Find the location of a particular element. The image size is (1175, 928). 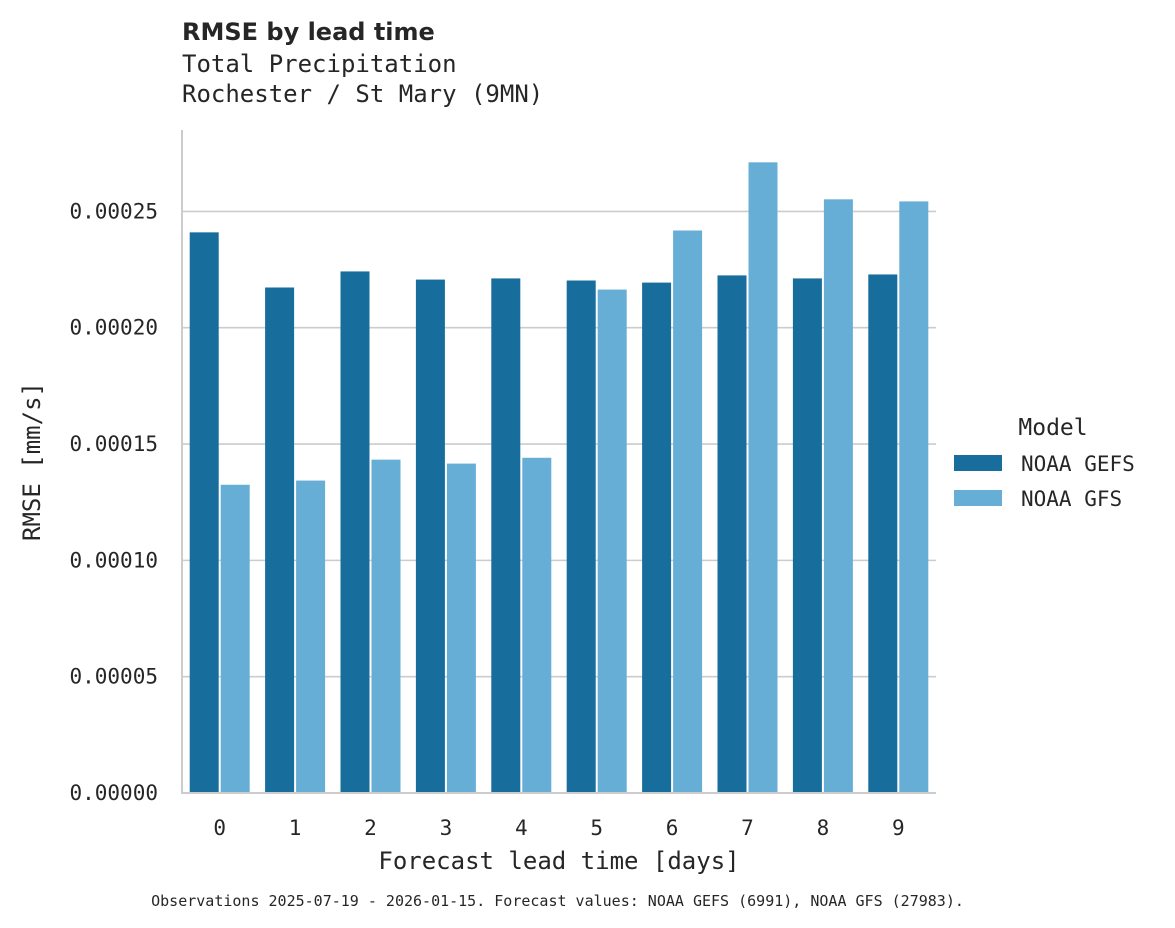

y-tick-label: 0.00000 is located at coordinates (113, 793).